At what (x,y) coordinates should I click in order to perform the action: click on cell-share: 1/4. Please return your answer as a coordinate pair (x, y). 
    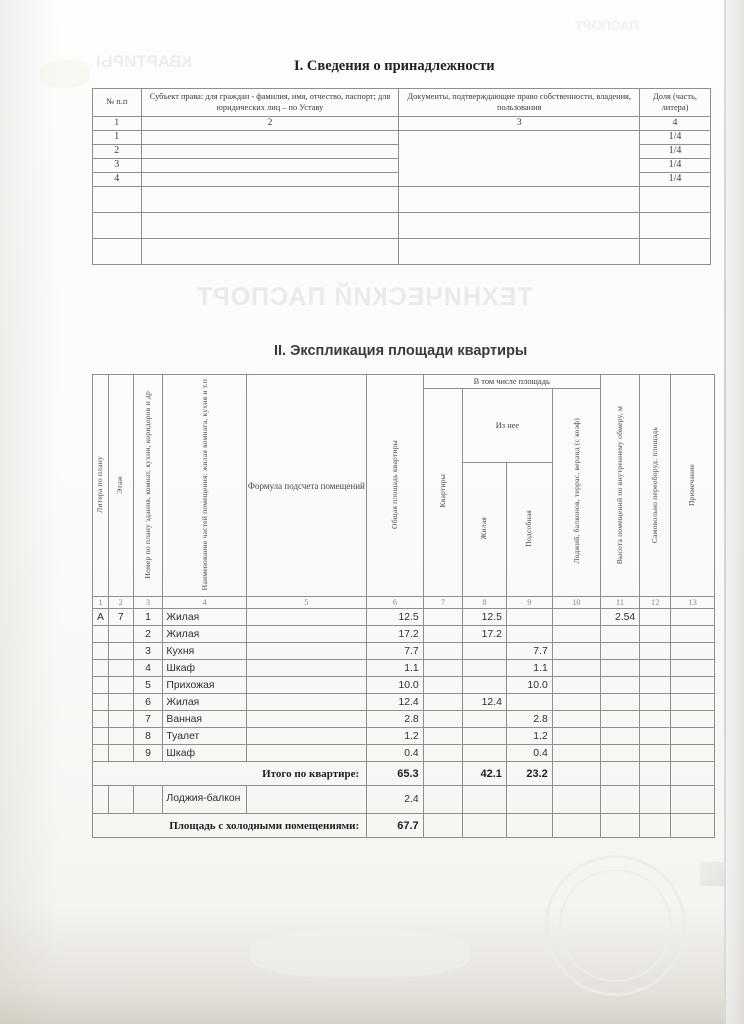
    Looking at the image, I should click on (675, 179).